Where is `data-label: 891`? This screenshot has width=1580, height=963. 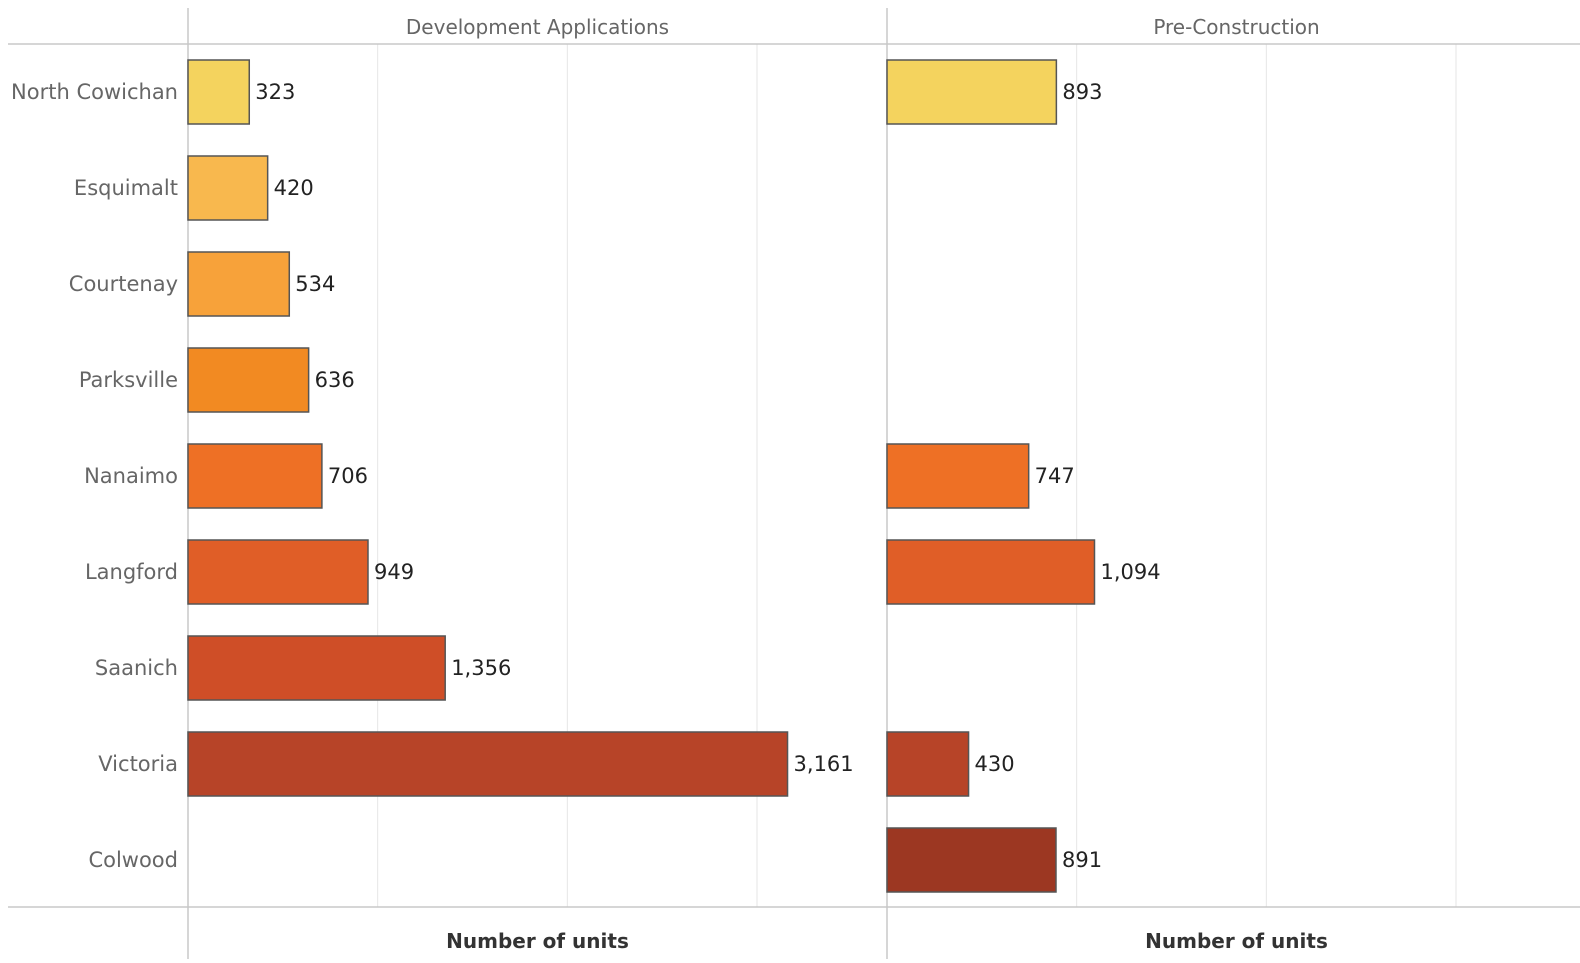 data-label: 891 is located at coordinates (1082, 860).